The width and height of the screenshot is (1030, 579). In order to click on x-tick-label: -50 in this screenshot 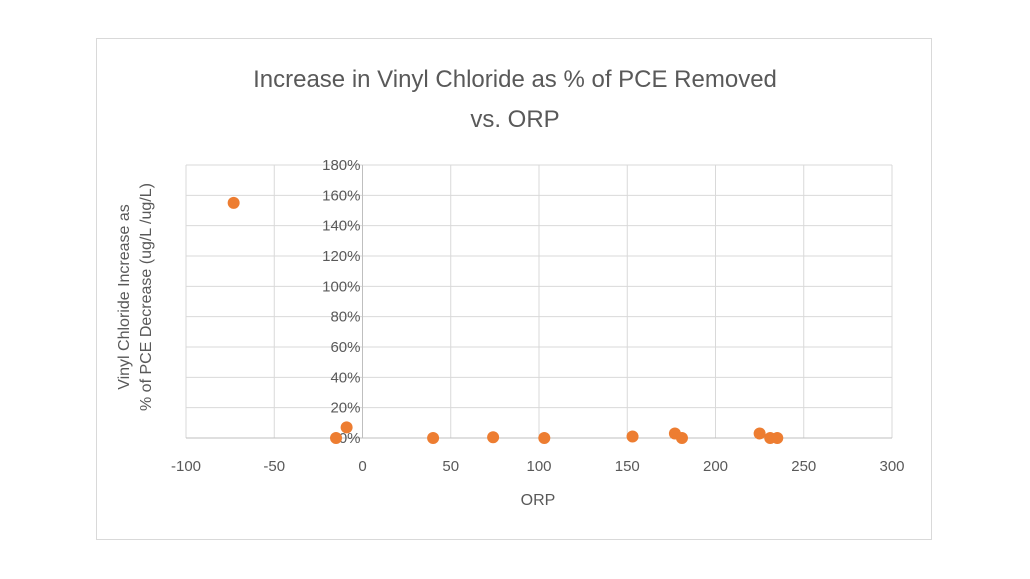, I will do `click(274, 466)`.